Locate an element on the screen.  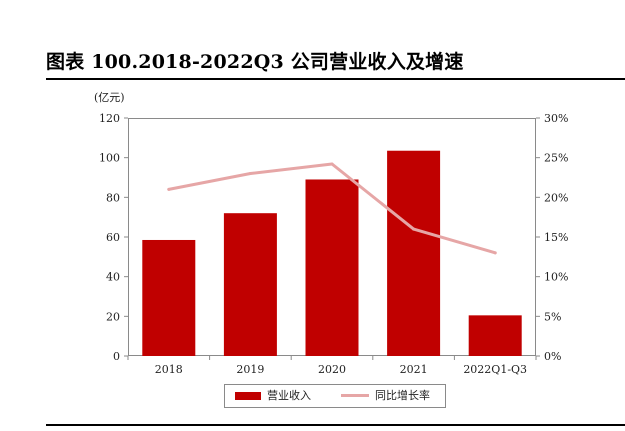
right-tick-label: 5% is located at coordinates (552, 316).